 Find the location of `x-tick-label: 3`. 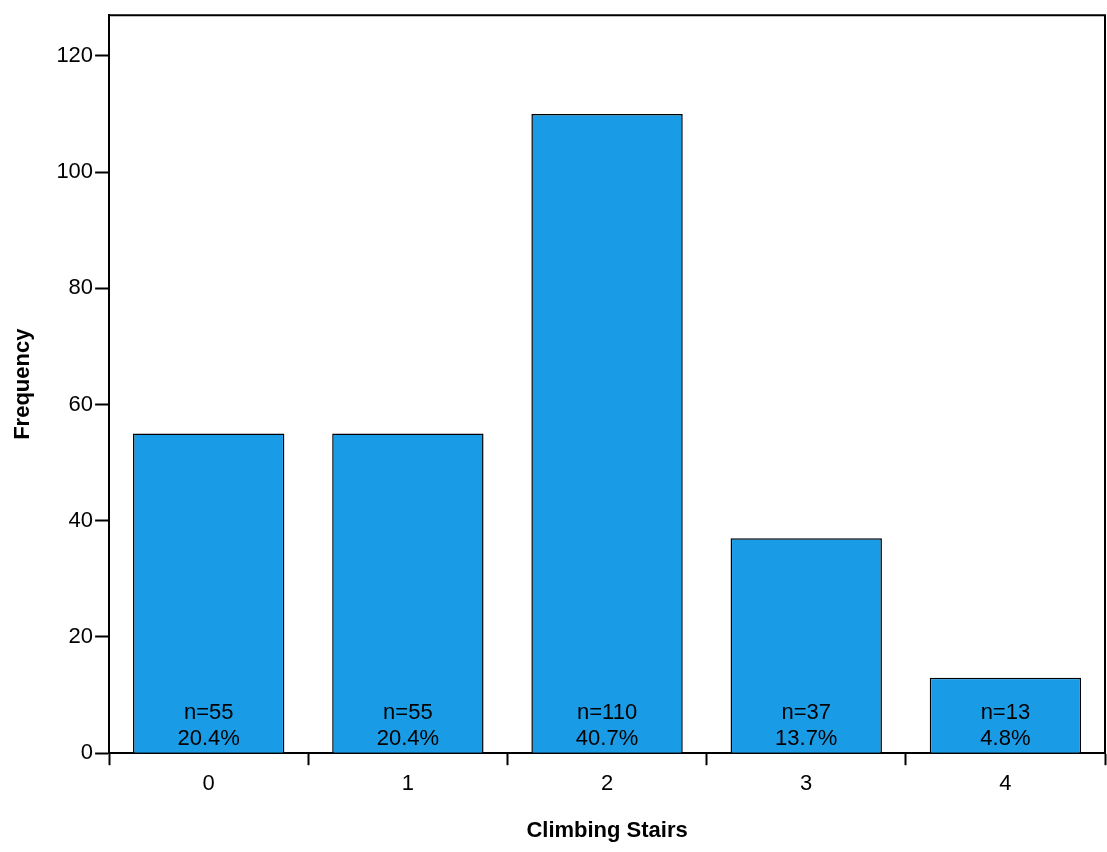

x-tick-label: 3 is located at coordinates (806, 783).